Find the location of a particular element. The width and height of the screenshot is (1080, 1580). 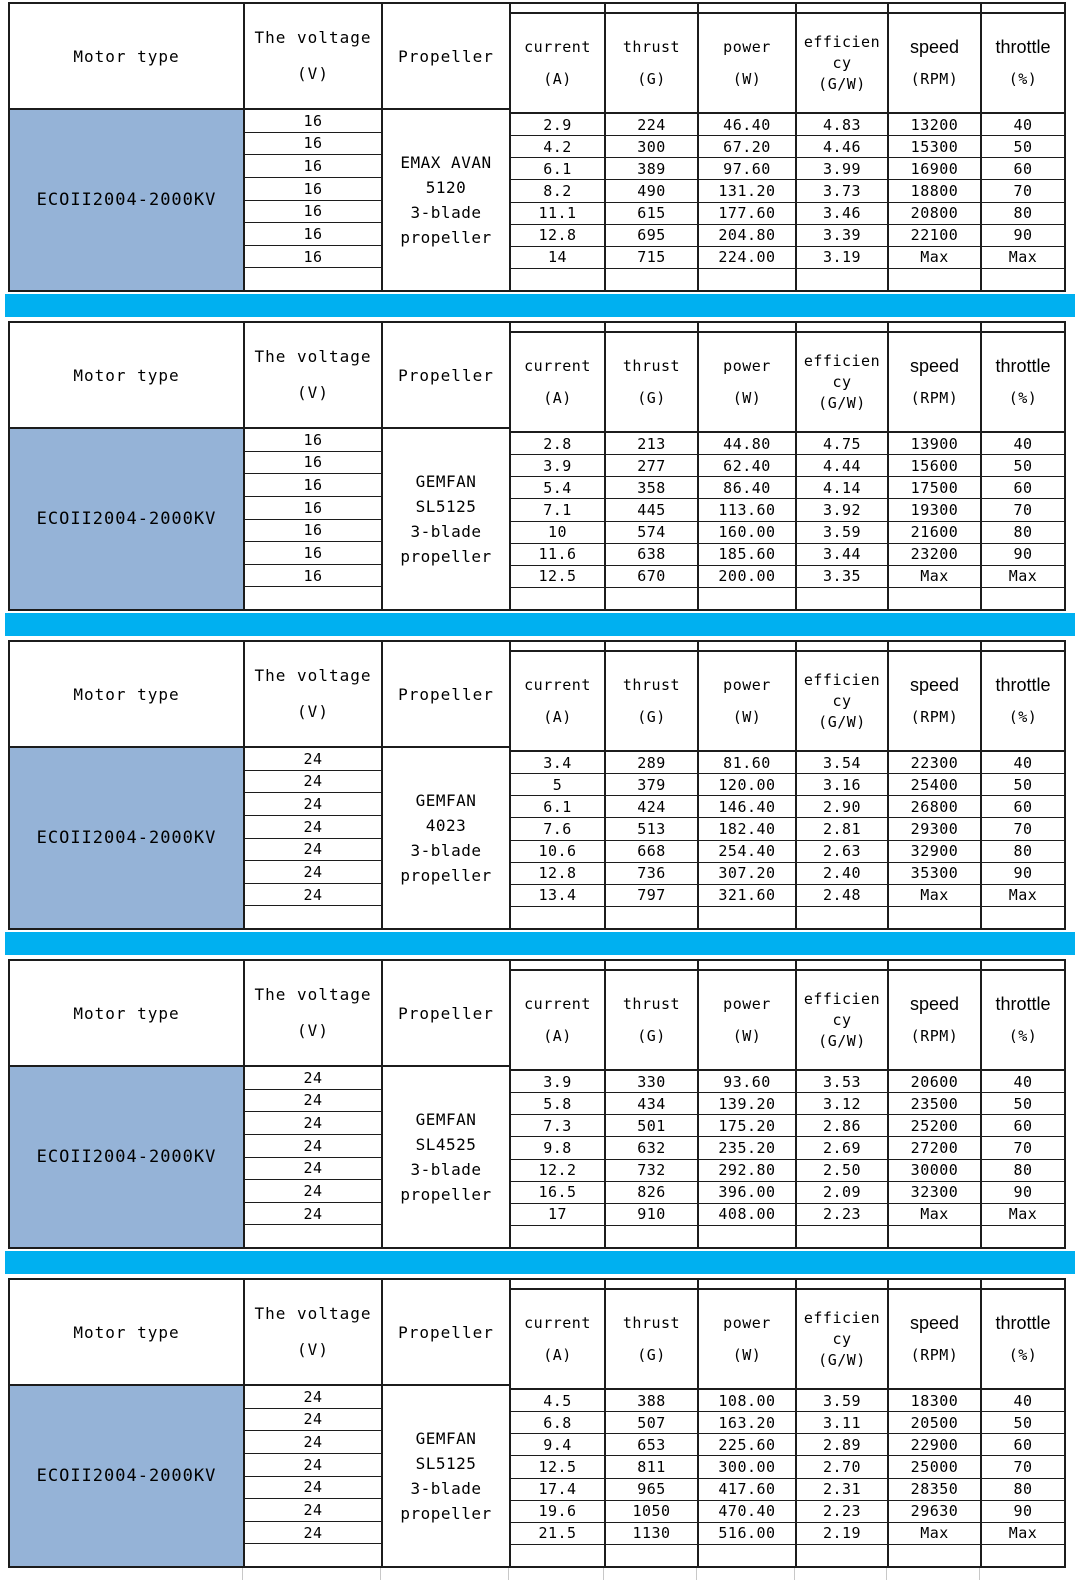

data-cell-efficiency: 3.99 is located at coordinates (842, 169).